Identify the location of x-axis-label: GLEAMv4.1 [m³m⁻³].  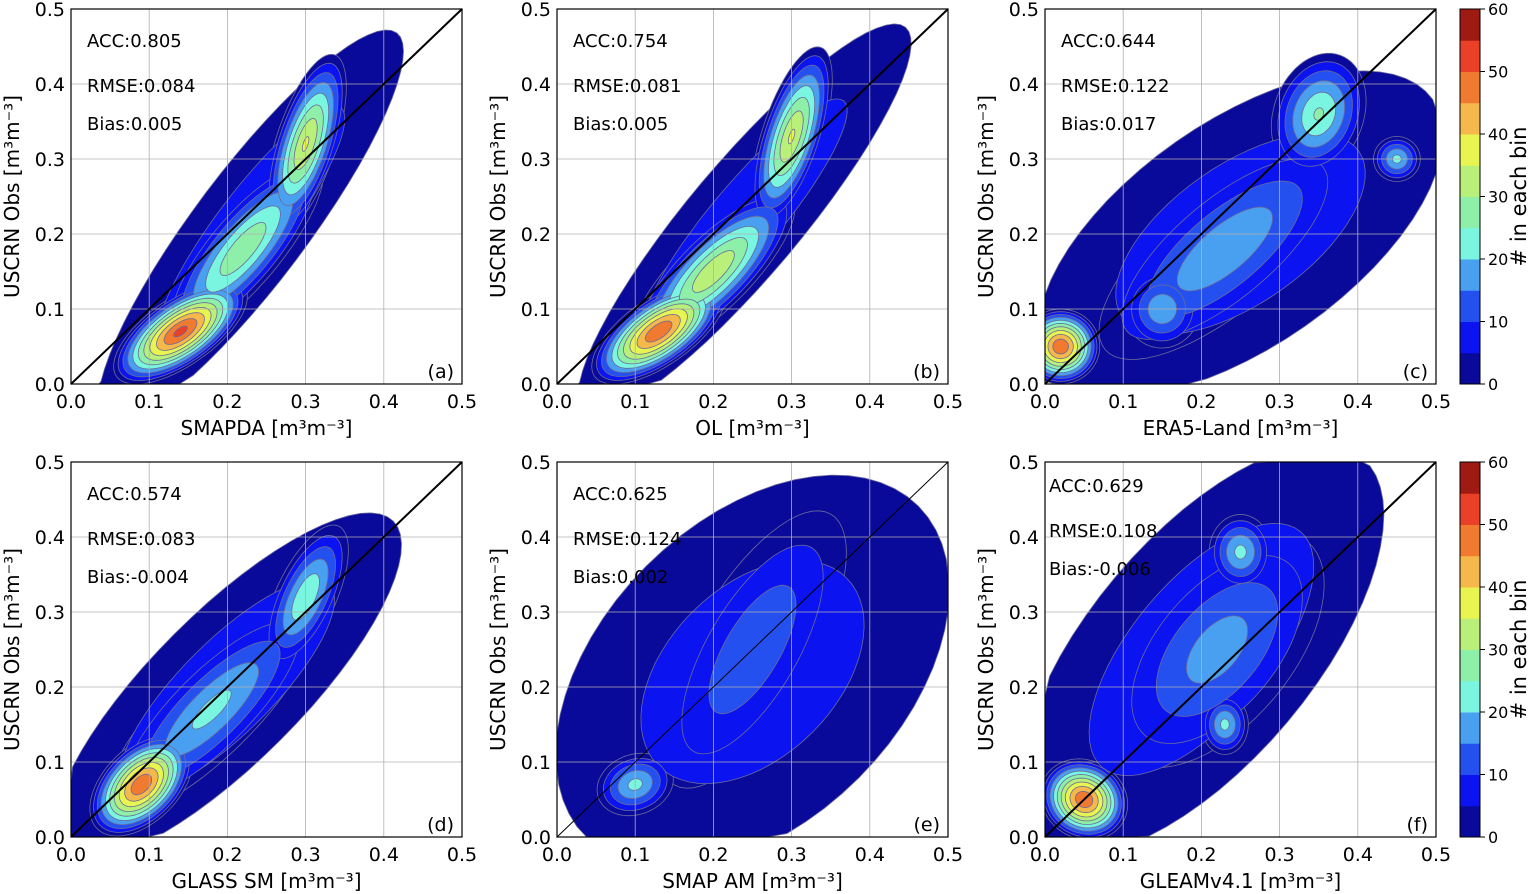
(1240, 881).